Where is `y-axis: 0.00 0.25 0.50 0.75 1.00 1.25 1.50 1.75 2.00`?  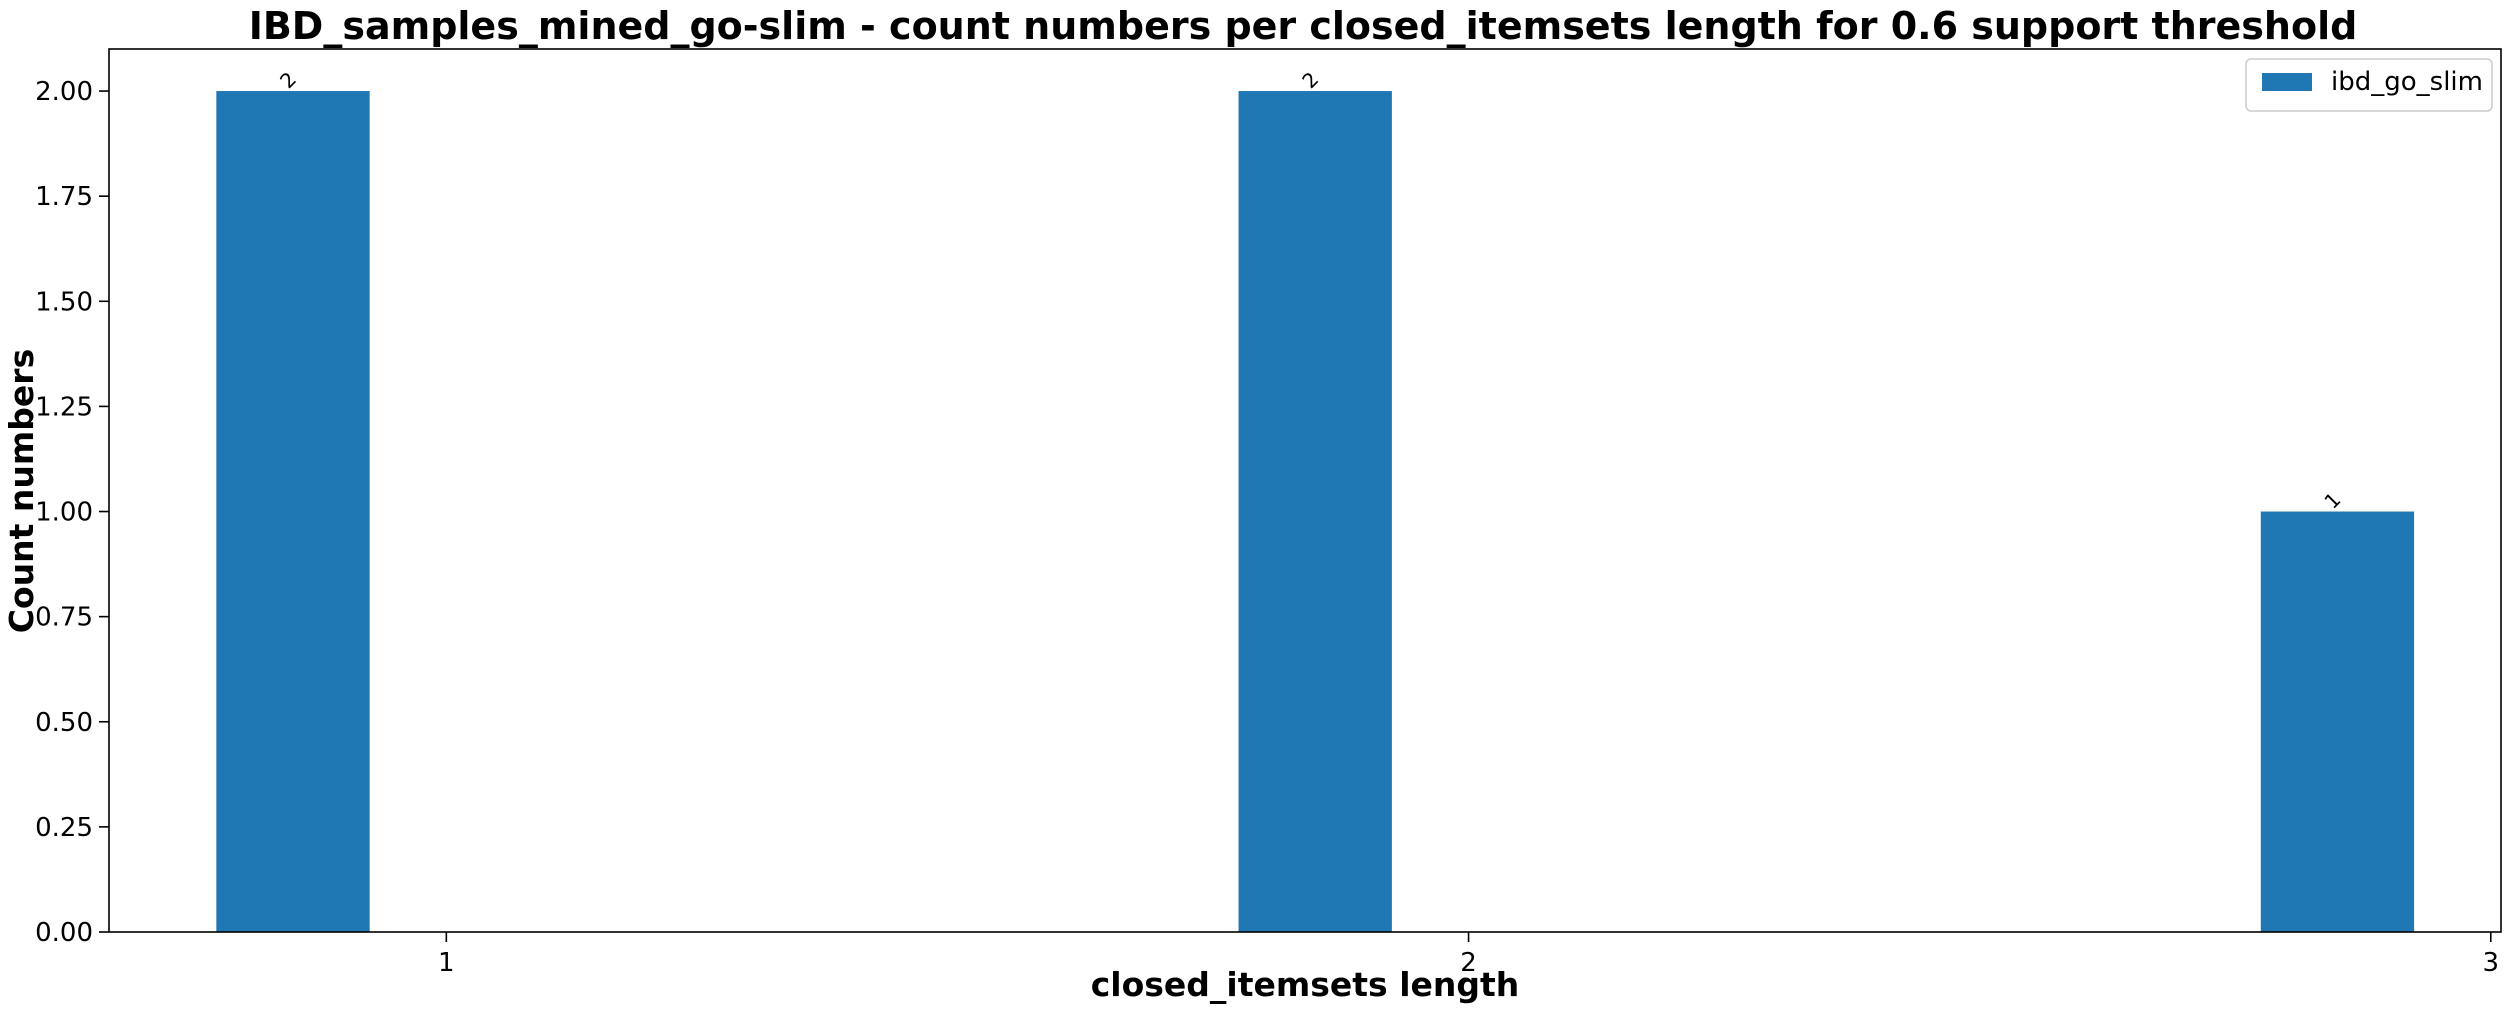 y-axis: 0.00 0.25 0.50 0.75 1.00 1.25 1.50 1.75 2.00 is located at coordinates (72, 512).